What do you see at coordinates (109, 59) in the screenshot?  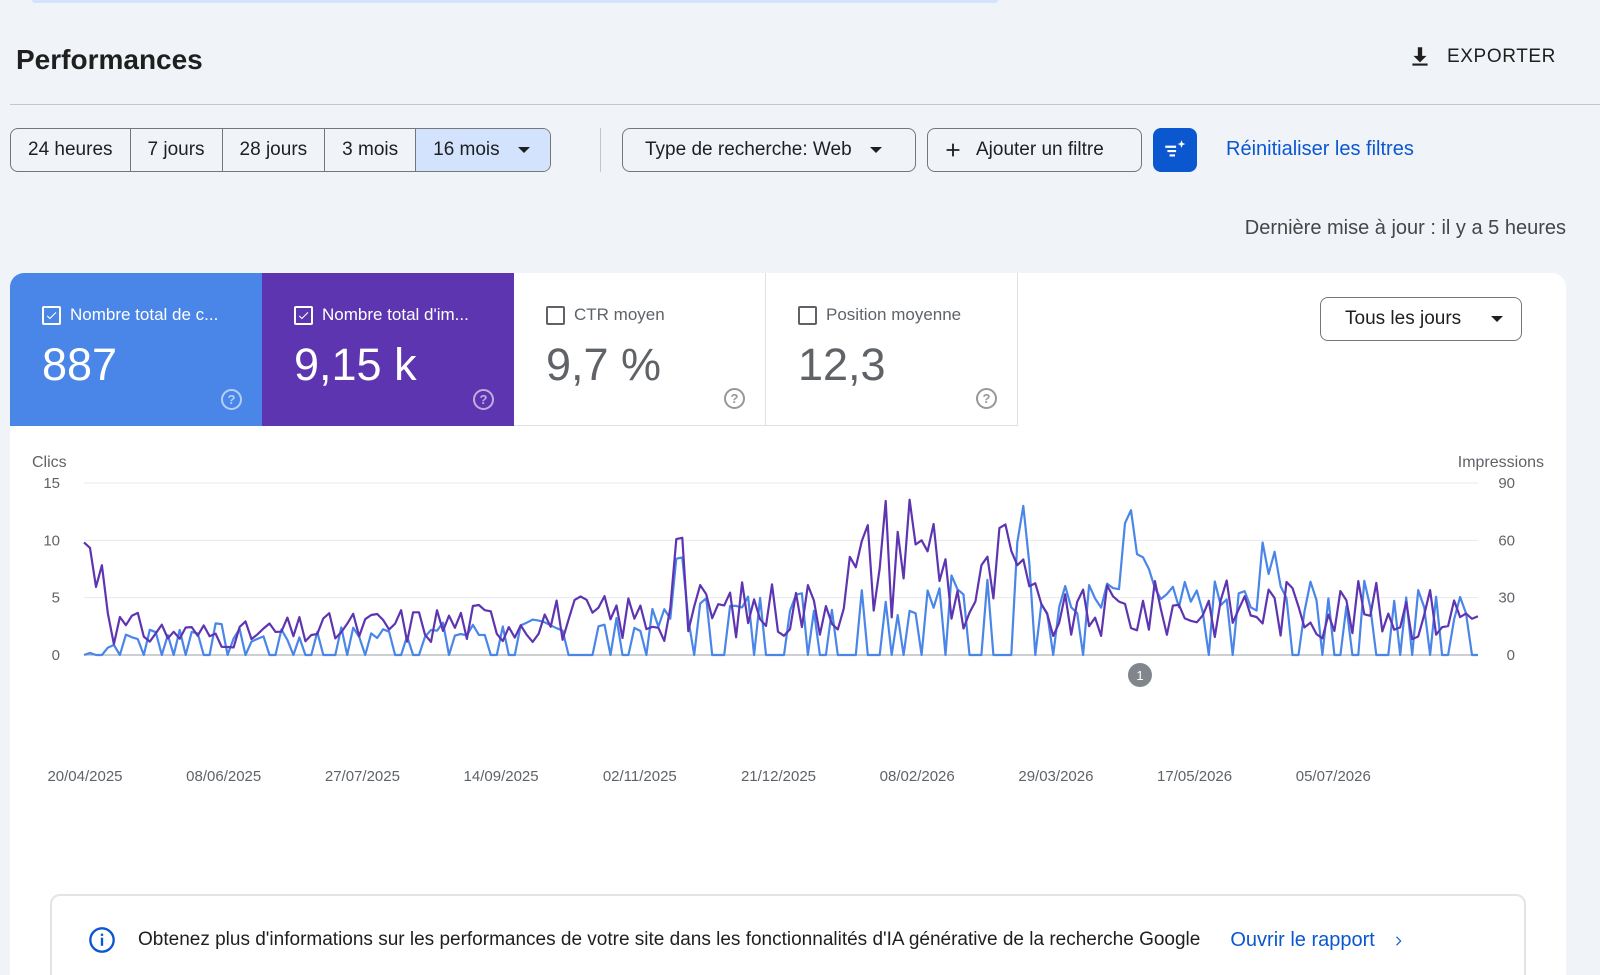 I see `page-title: Performances` at bounding box center [109, 59].